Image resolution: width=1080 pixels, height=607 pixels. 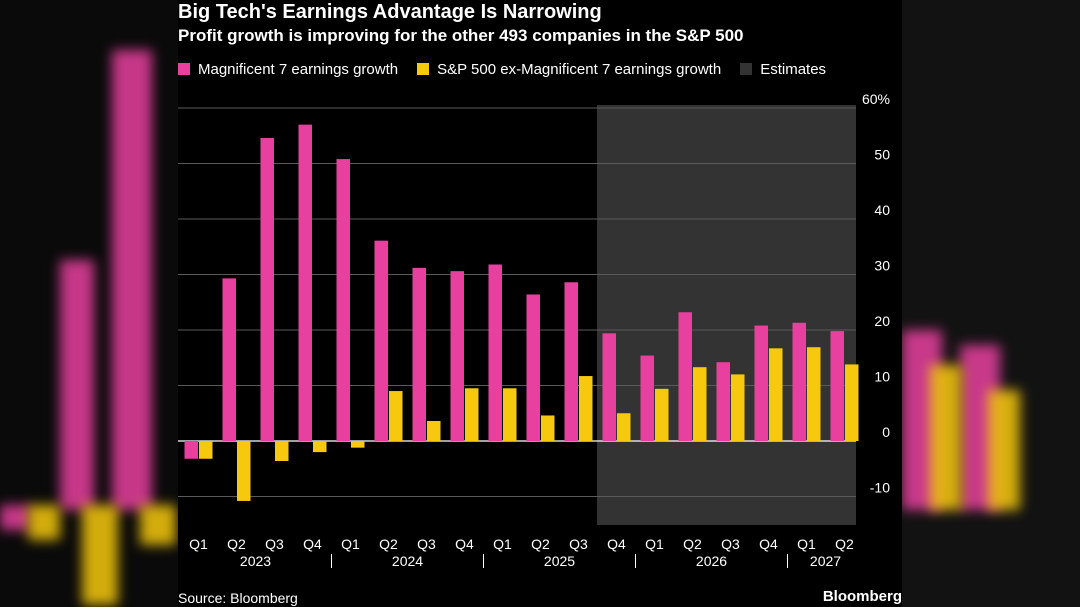 What do you see at coordinates (423, 69) in the screenshot?
I see `legend-swatch-ex-mag7` at bounding box center [423, 69].